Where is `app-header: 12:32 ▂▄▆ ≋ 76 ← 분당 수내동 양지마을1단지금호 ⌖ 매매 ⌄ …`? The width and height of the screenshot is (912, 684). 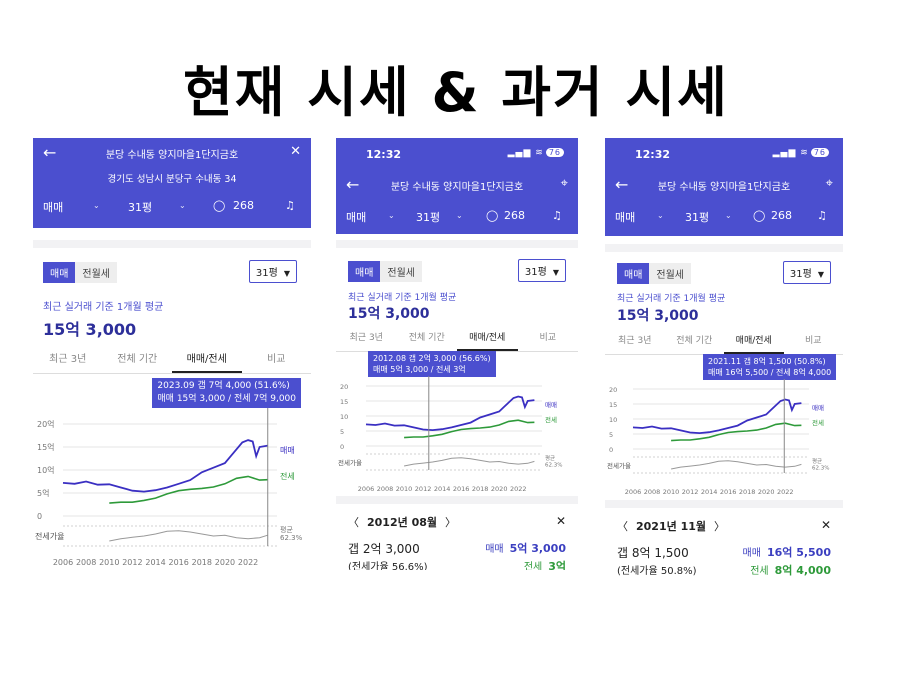
app-header: 12:32 ▂▄▆ ≋ 76 ← 분당 수내동 양지마을1단지금호 ⌖ 매매 ⌄ … is located at coordinates (724, 187).